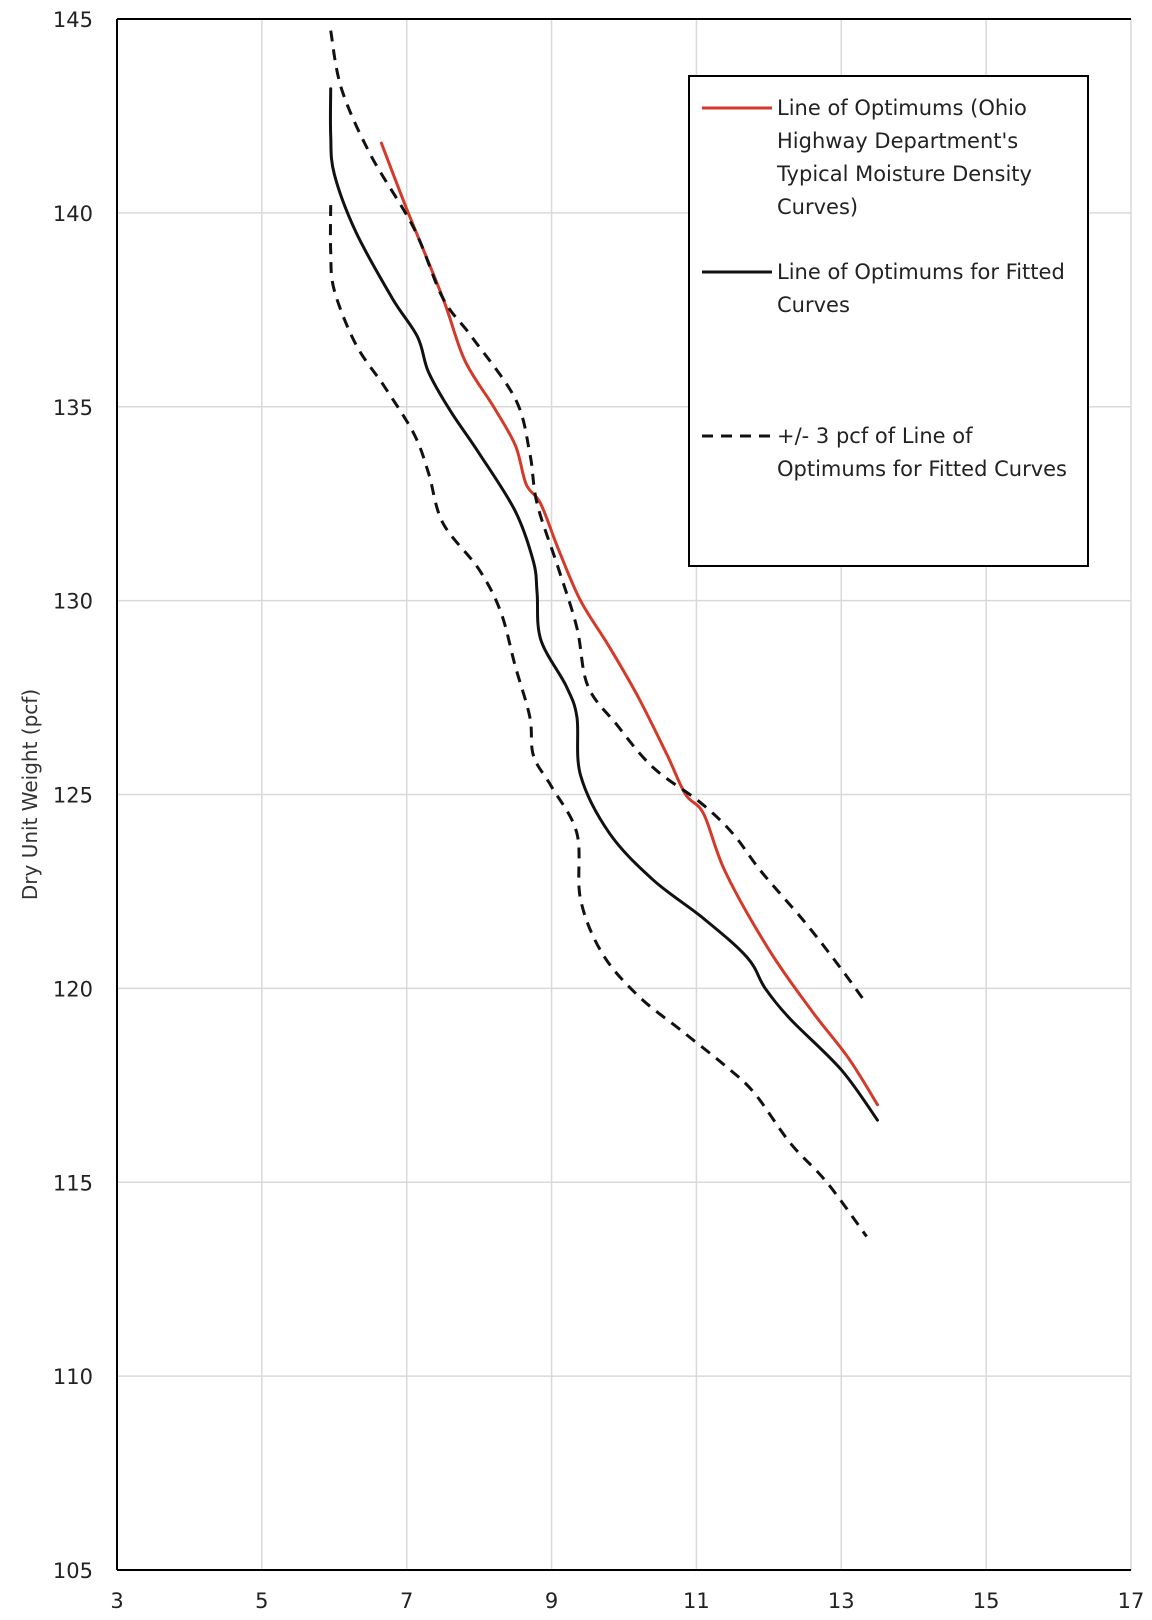  I want to click on x-tick-label: 17, so click(1131, 1601).